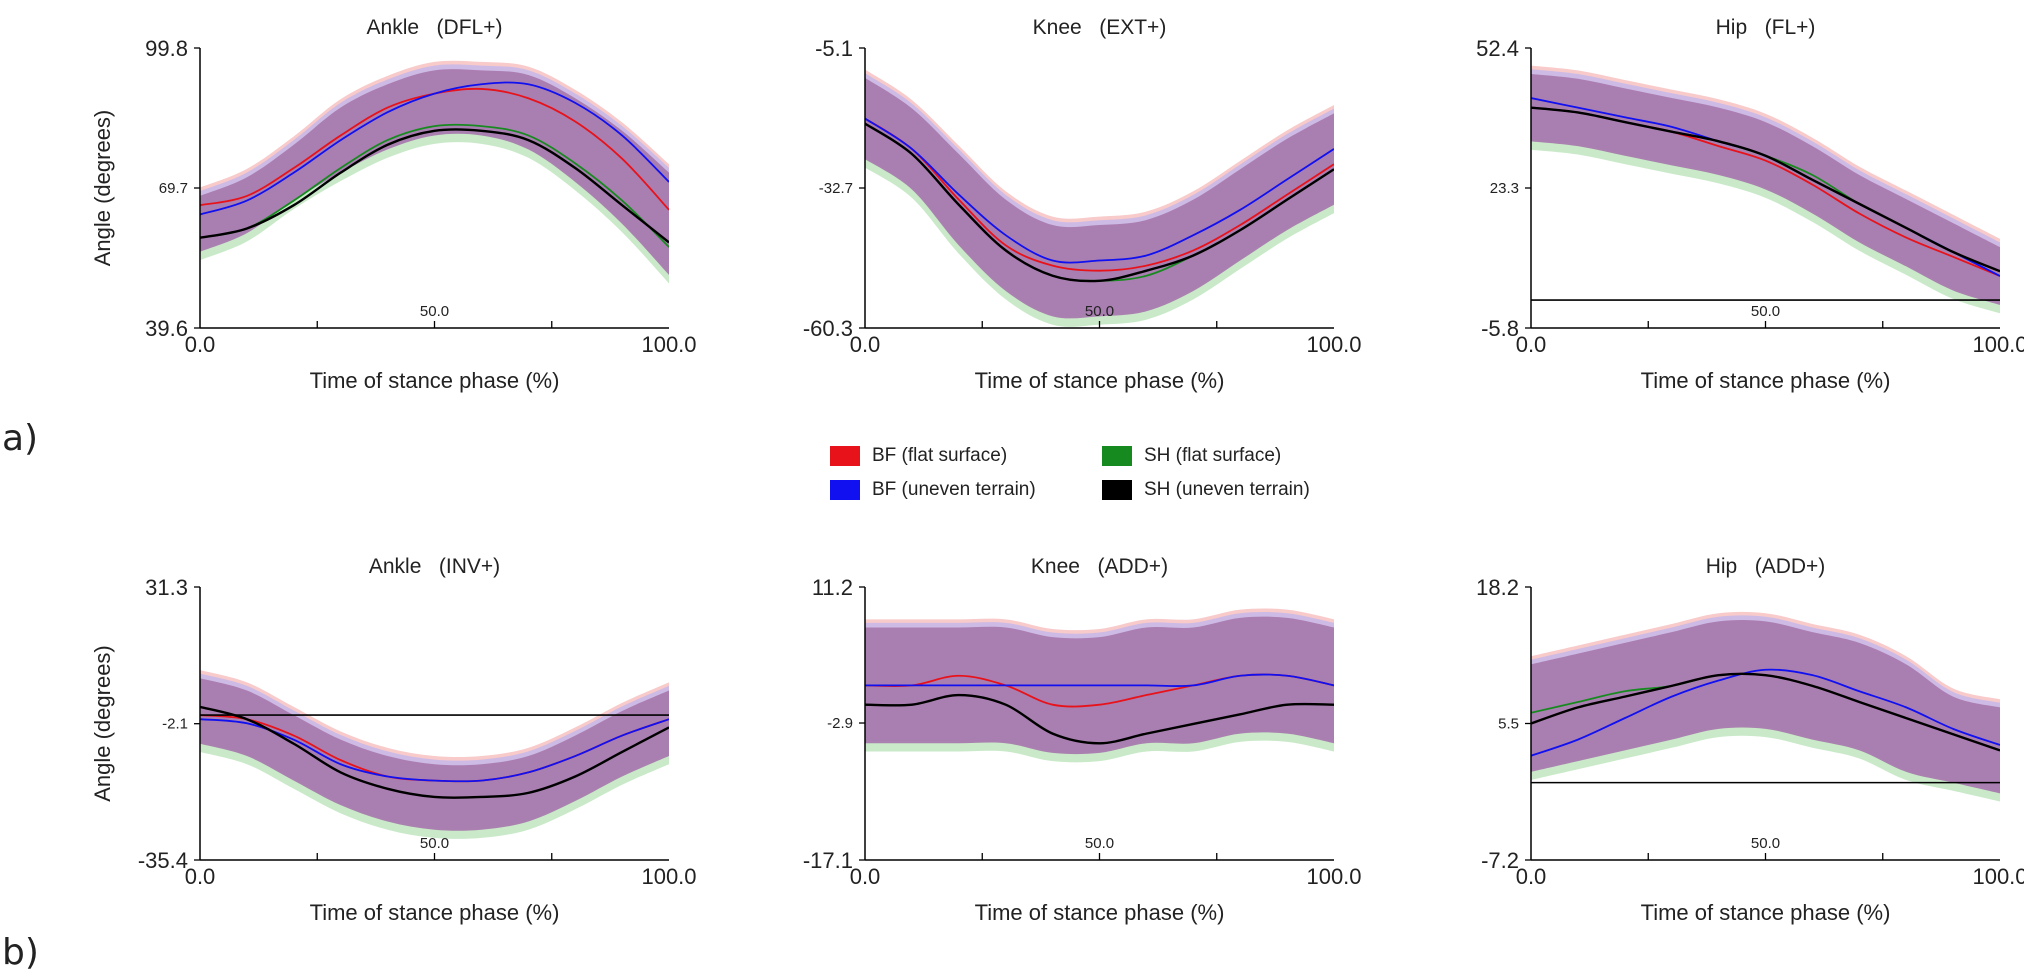 This screenshot has height=978, width=2024. What do you see at coordinates (840, 723) in the screenshot?
I see `y-tick-label: -2.9` at bounding box center [840, 723].